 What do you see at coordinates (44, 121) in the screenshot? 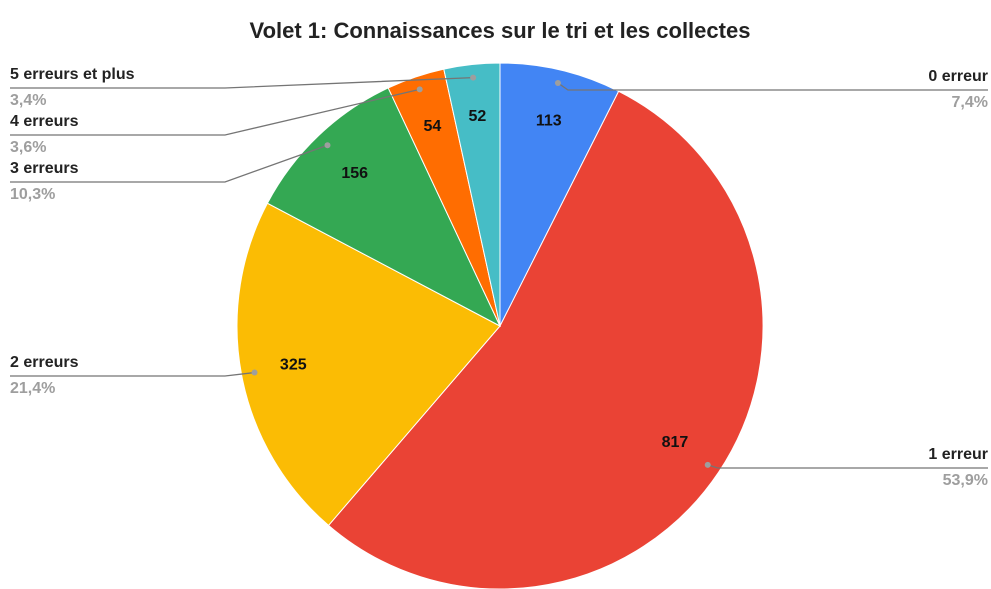
I see `label-name: 4 erreurs` at bounding box center [44, 121].